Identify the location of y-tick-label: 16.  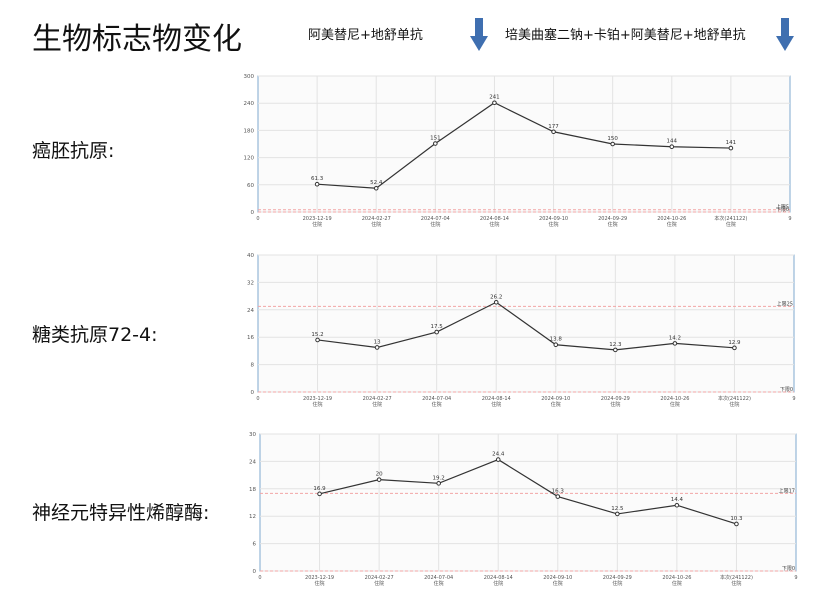
(250, 338).